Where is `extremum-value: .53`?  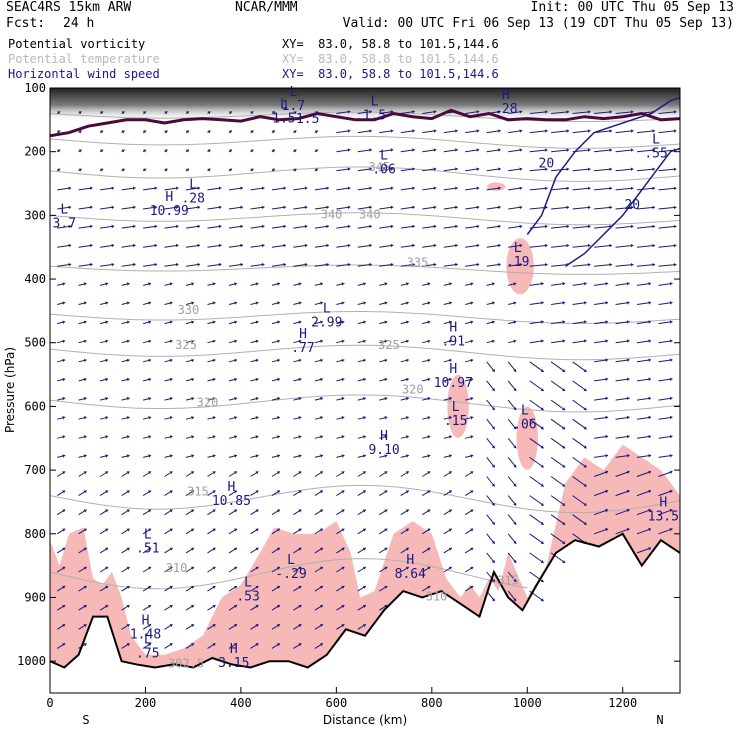 extremum-value: .53 is located at coordinates (247, 596).